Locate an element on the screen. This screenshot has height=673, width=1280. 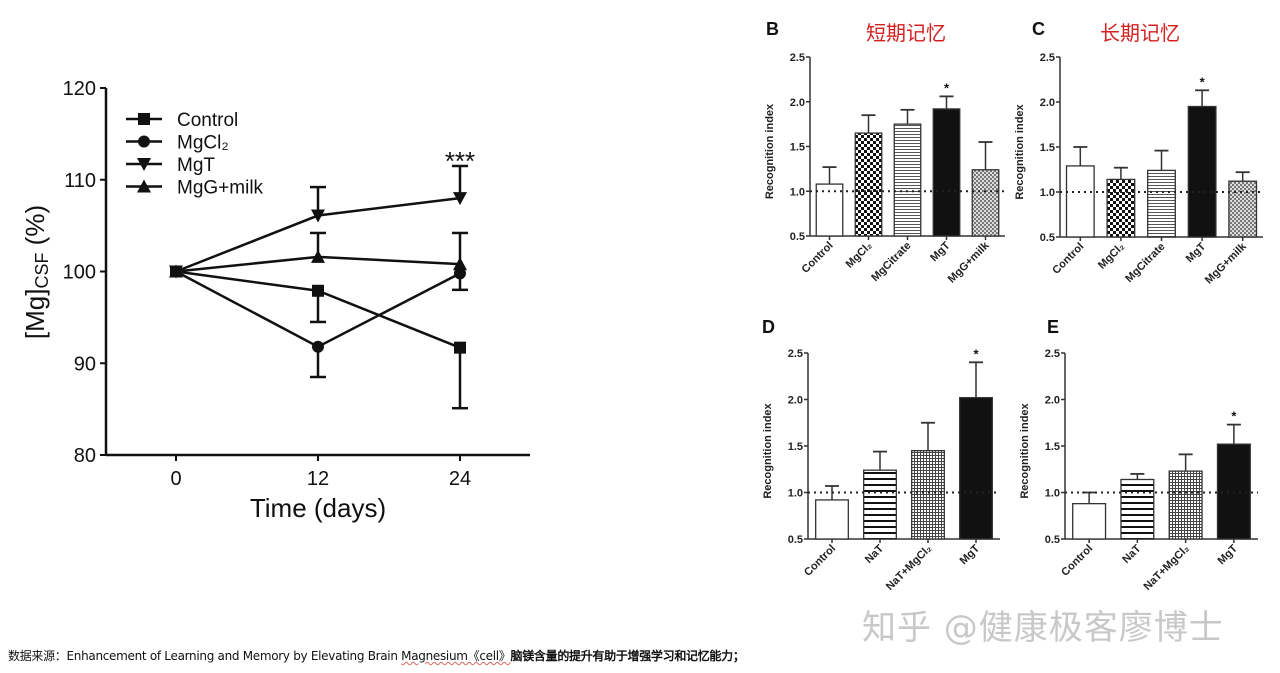
y-tick-label: 80 is located at coordinates (85, 456).